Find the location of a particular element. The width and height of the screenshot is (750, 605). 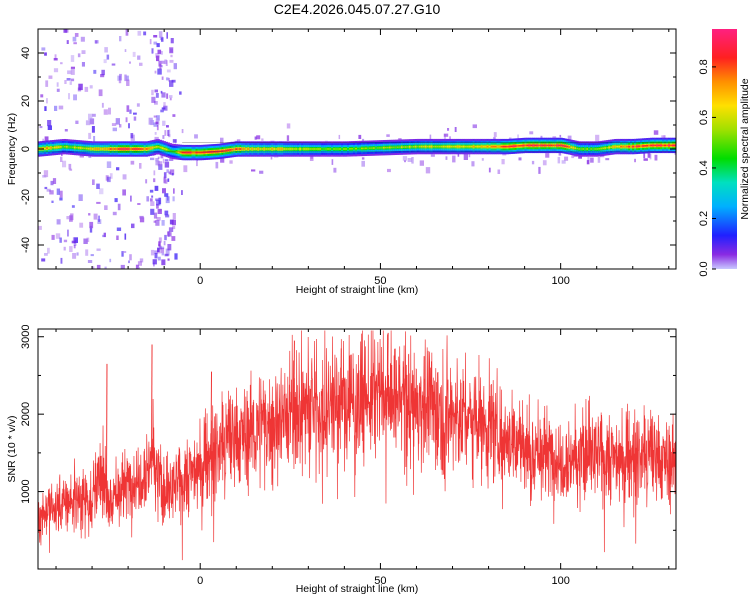

snr-ytick-label: 1000 is located at coordinates (26, 491).